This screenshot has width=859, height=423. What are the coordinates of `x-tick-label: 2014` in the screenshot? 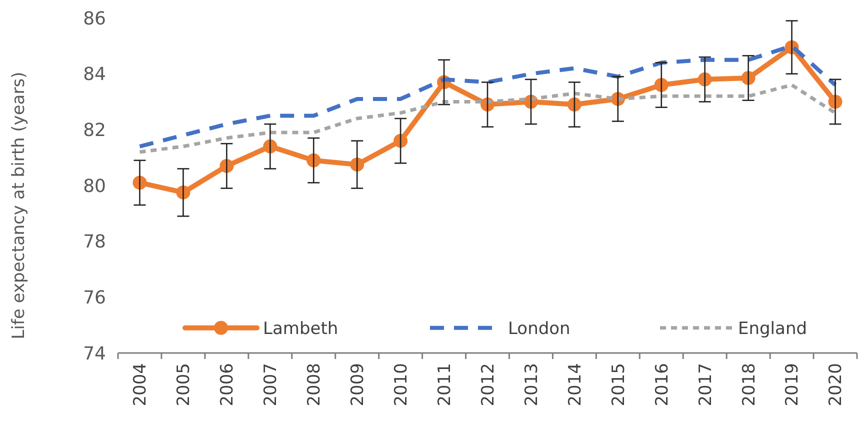 It's located at (575, 384).